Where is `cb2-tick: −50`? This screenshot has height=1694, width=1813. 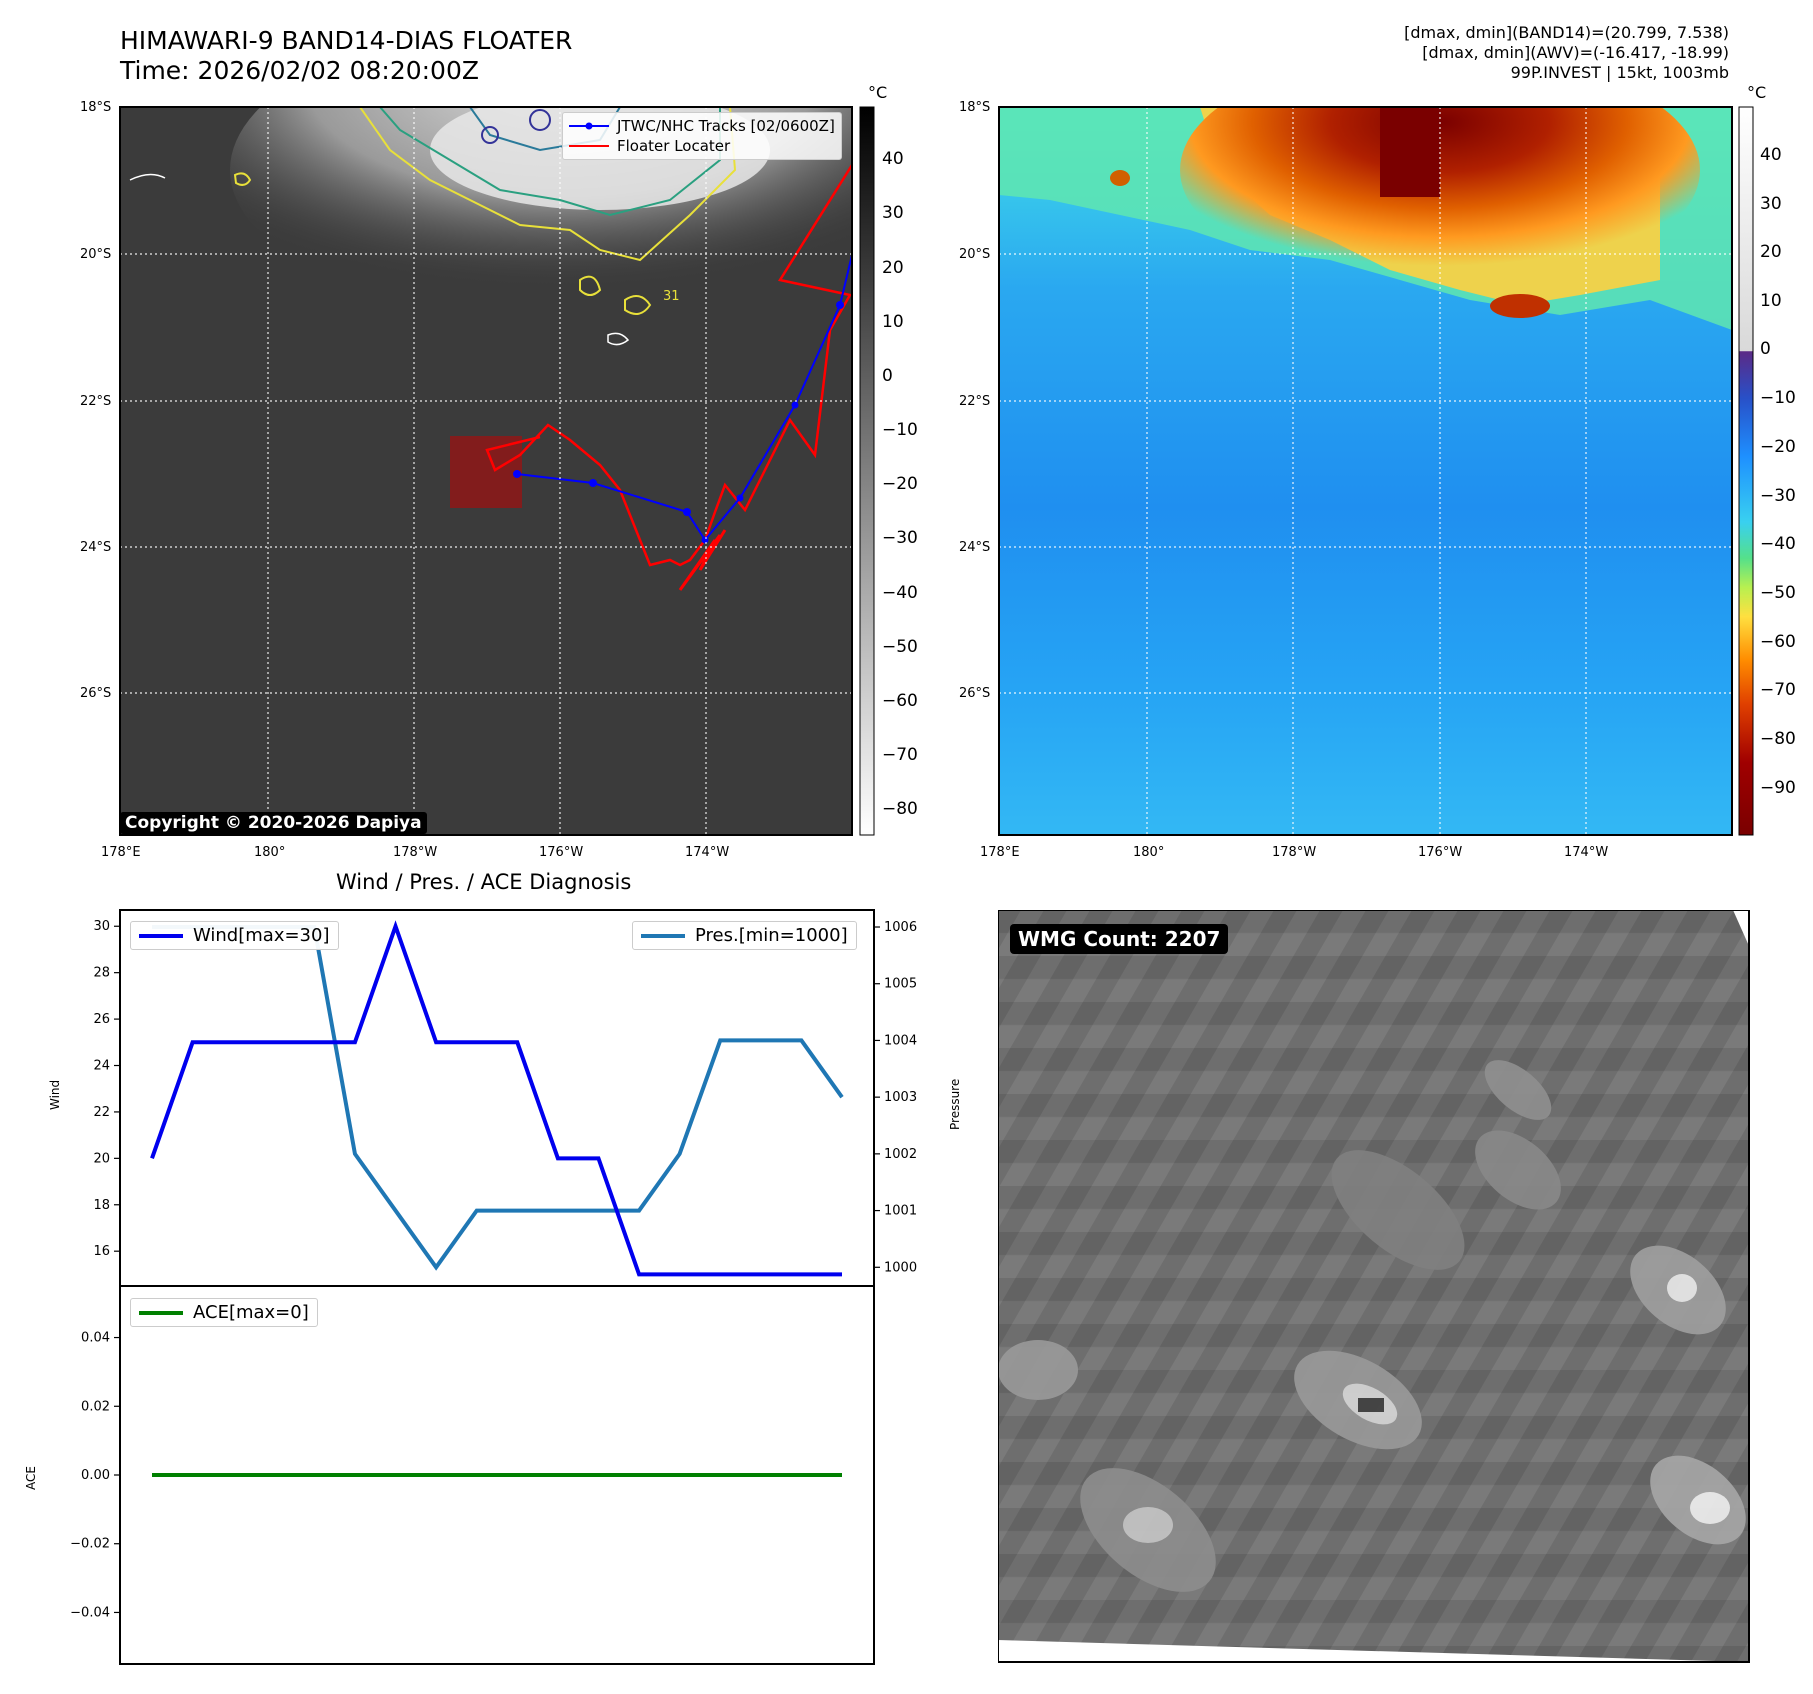
cb2-tick: −50 is located at coordinates (1778, 593).